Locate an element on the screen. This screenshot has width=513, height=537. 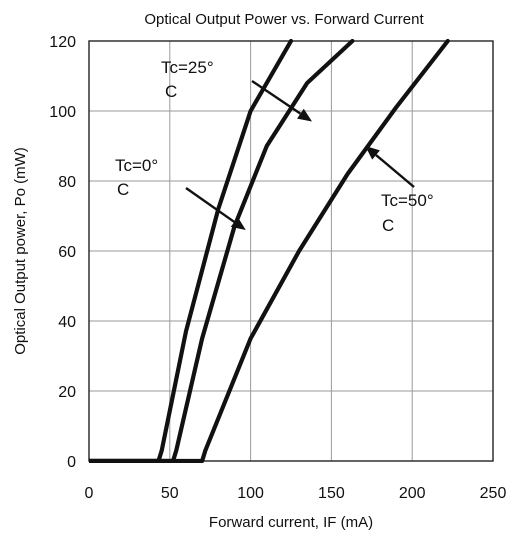
annotation-tc0-arrowhead is located at coordinates (238, 223).